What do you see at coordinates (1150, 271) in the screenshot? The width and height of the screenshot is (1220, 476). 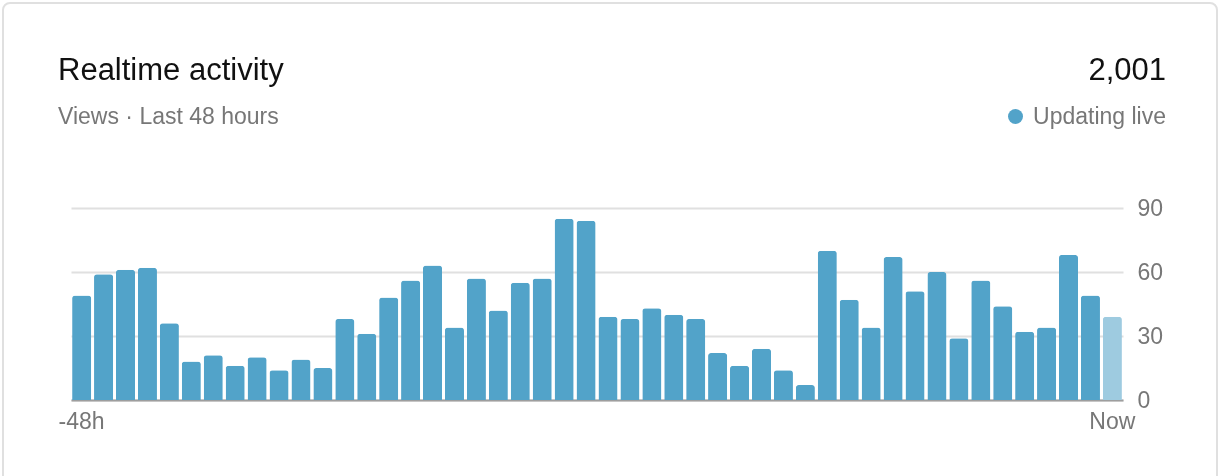 I see `y-tick-label: 60` at bounding box center [1150, 271].